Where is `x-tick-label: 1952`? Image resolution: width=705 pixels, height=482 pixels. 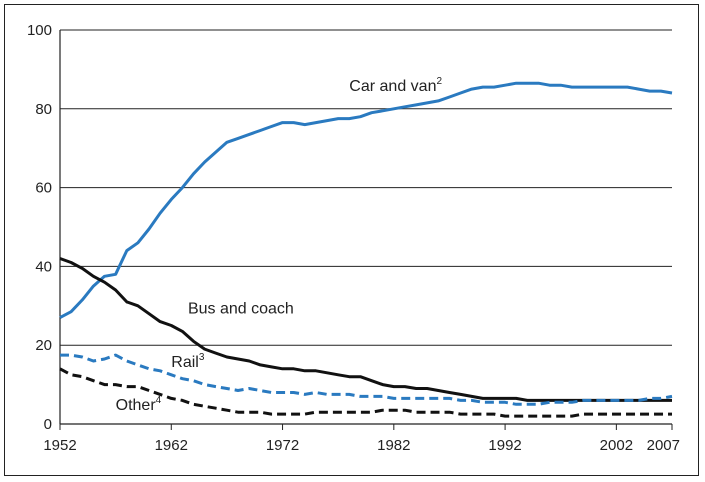
x-tick-label: 1952 is located at coordinates (59, 445).